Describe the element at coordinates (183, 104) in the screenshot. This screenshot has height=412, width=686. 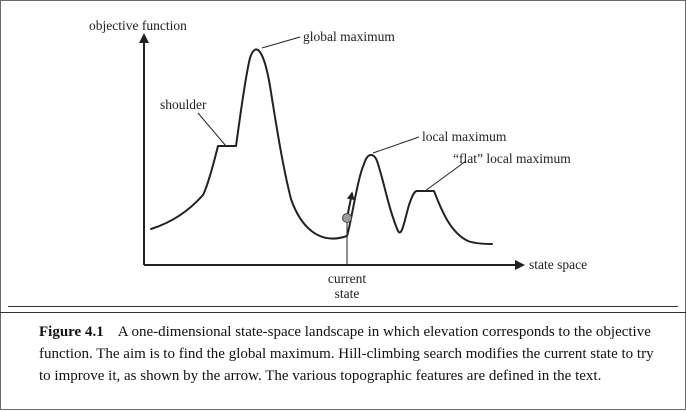
I see `shoulder-label: shoulder` at that location.